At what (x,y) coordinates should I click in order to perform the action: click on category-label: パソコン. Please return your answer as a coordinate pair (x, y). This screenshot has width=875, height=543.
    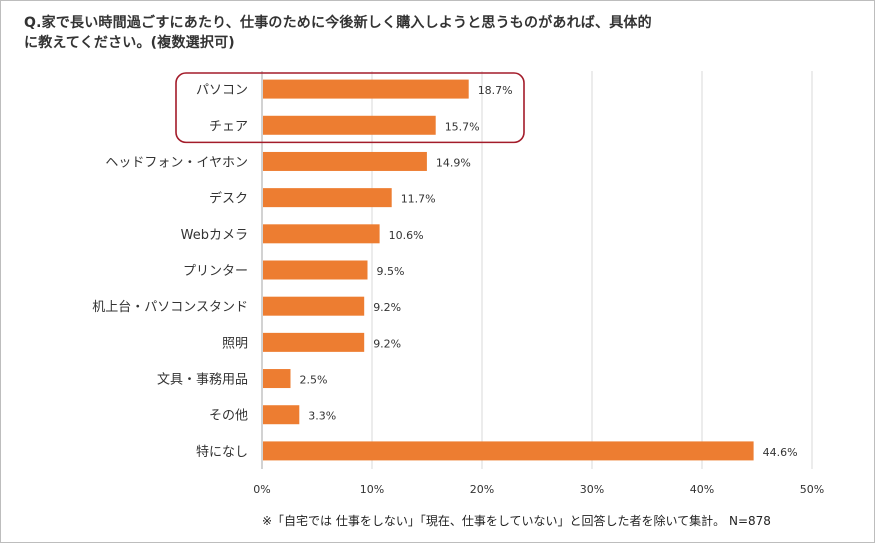
    Looking at the image, I should click on (222, 90).